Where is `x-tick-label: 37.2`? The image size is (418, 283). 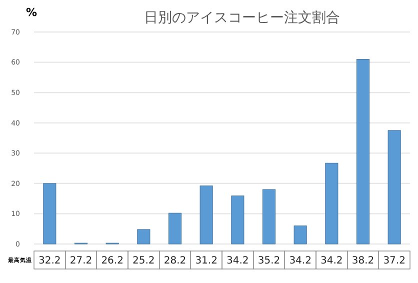 x-tick-label: 37.2 is located at coordinates (394, 261).